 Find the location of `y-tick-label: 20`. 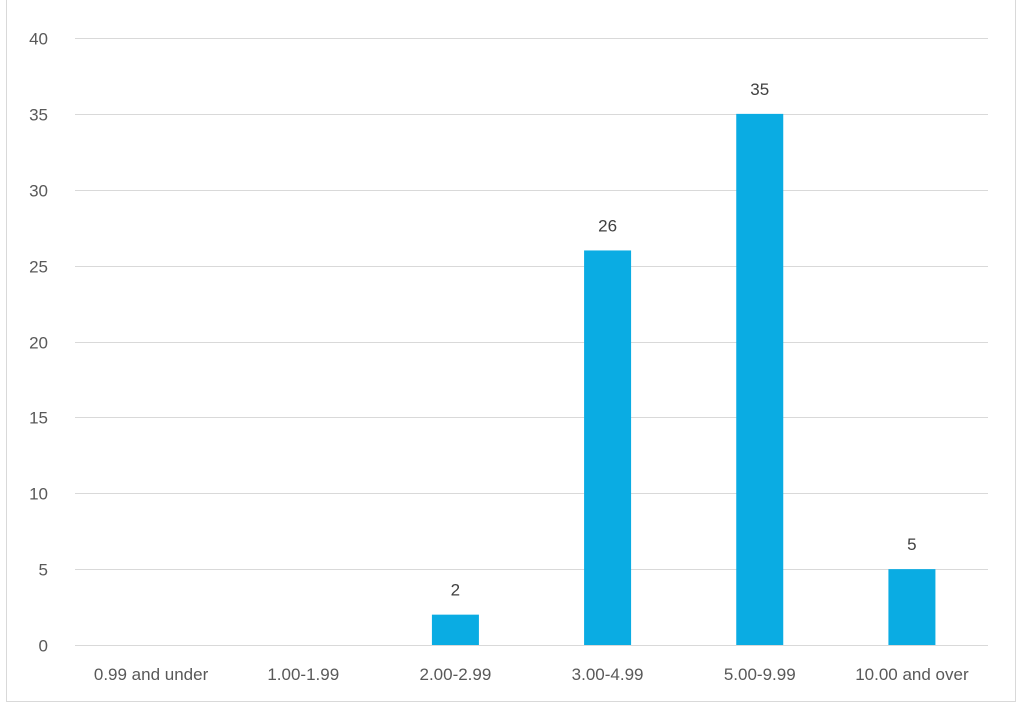

y-tick-label: 20 is located at coordinates (38, 343).